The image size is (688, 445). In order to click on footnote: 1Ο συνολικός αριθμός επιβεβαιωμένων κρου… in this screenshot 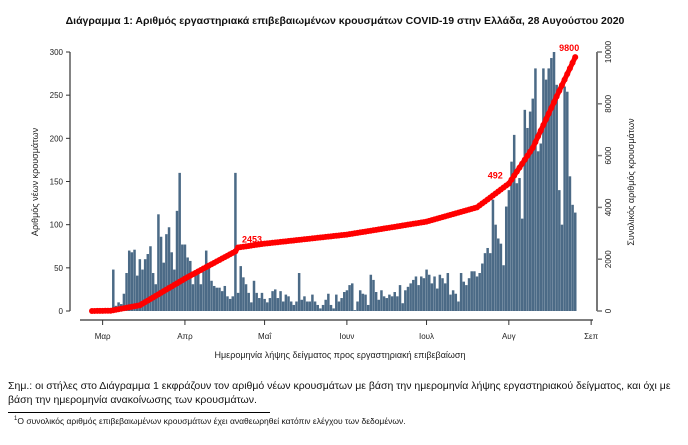, I will do `click(210, 421)`.